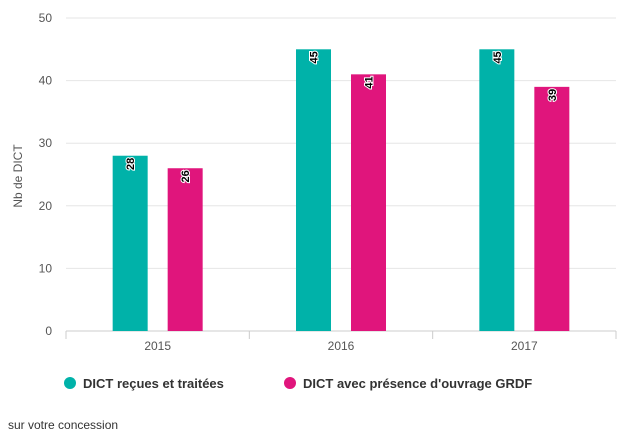 The image size is (624, 432). I want to click on legend-label: DICT avec présence d'ouvrage GRDF, so click(418, 383).